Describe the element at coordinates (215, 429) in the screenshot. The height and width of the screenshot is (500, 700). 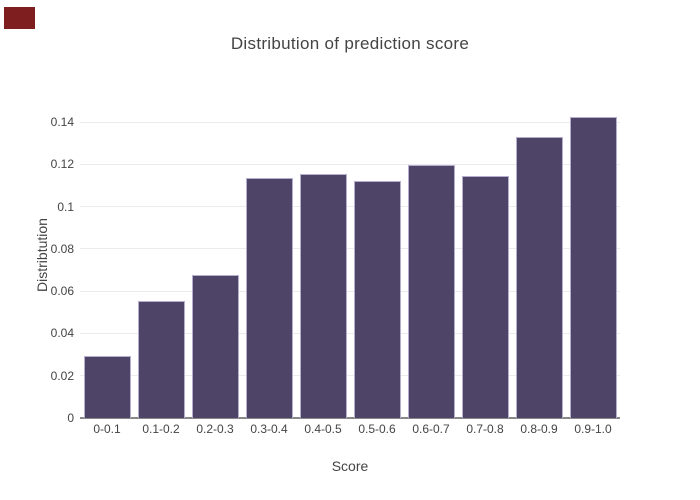
I see `x-tick-label: 0.2-0.3` at that location.